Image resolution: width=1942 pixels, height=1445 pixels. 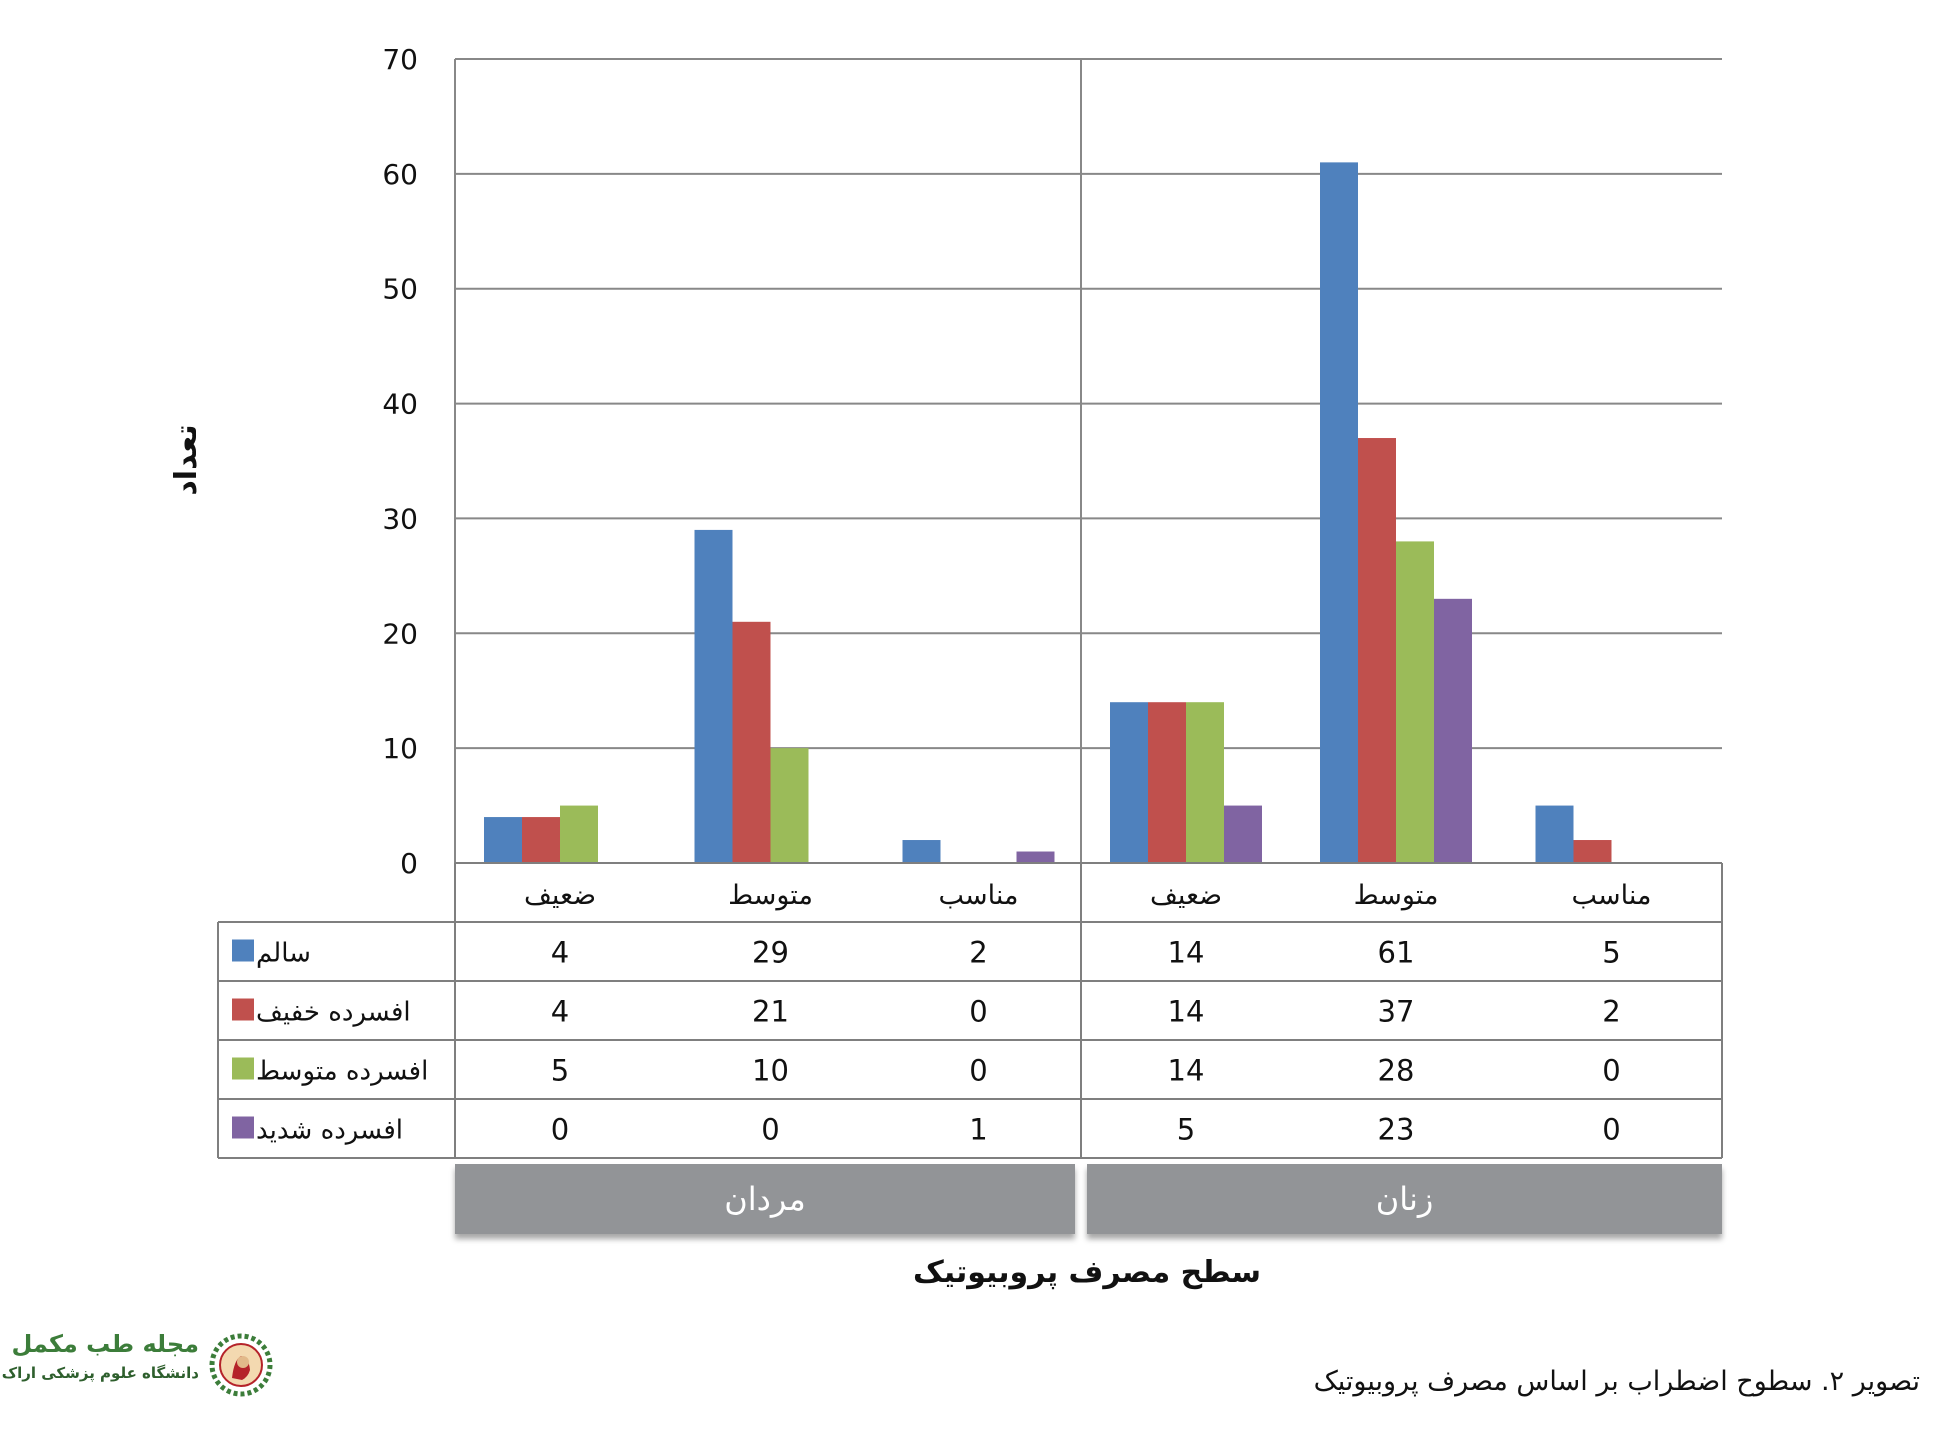 What do you see at coordinates (1396, 1071) in the screenshot?
I see `data-label: 28` at bounding box center [1396, 1071].